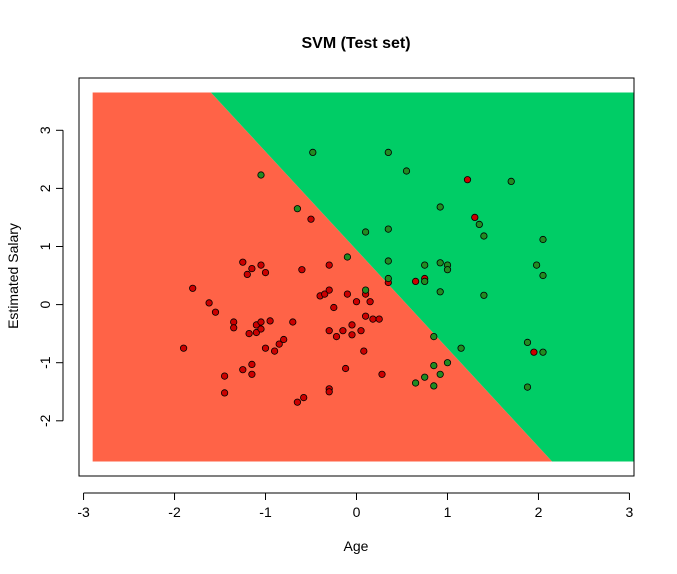 The image size is (677, 574). Describe the element at coordinates (13, 276) in the screenshot. I see `y-axis-label: Estimated Salary` at that location.